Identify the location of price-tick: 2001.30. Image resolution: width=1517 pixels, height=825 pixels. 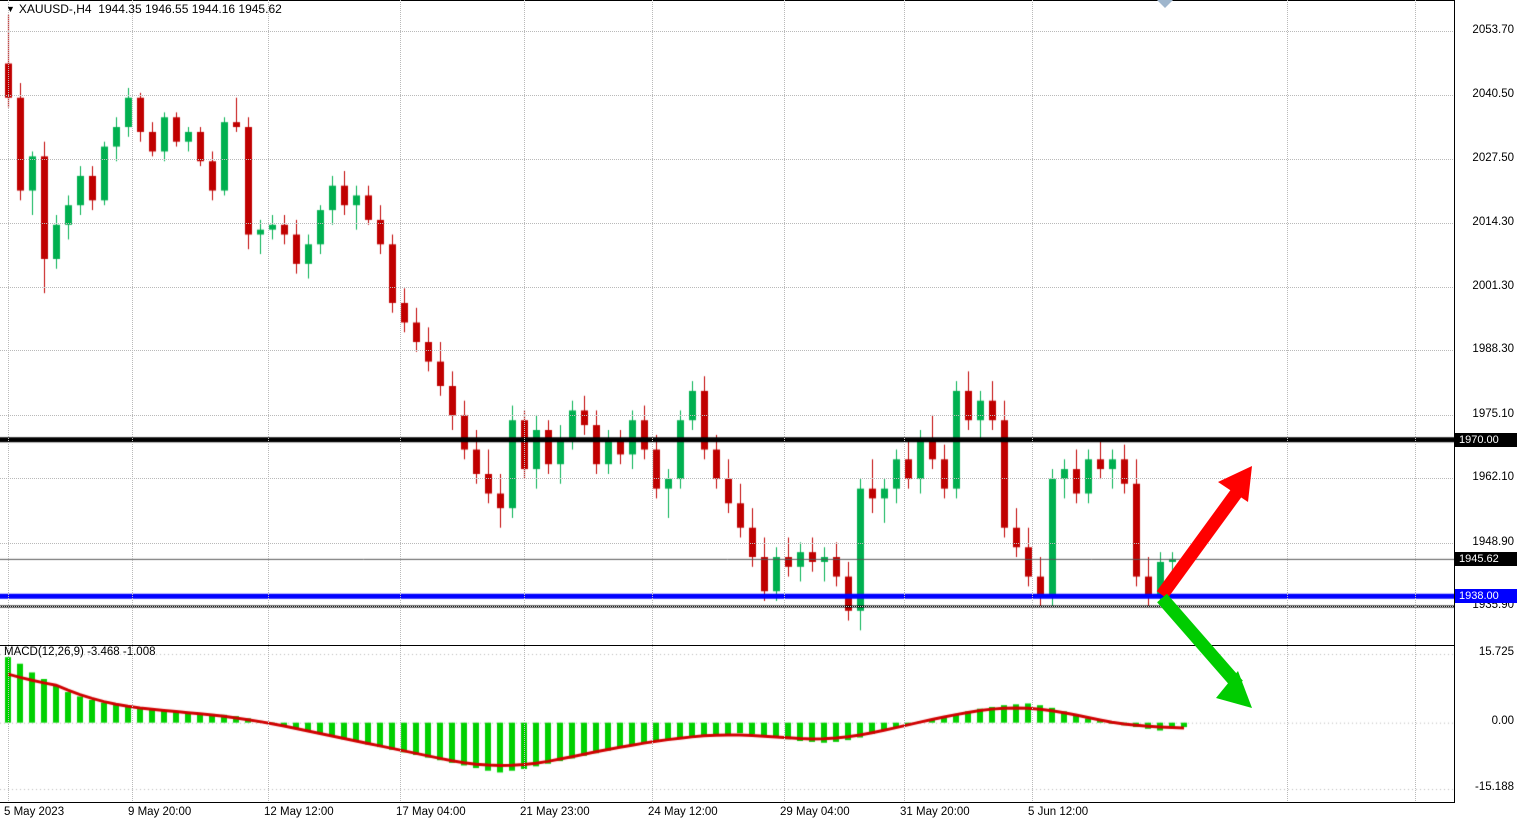
(1493, 285).